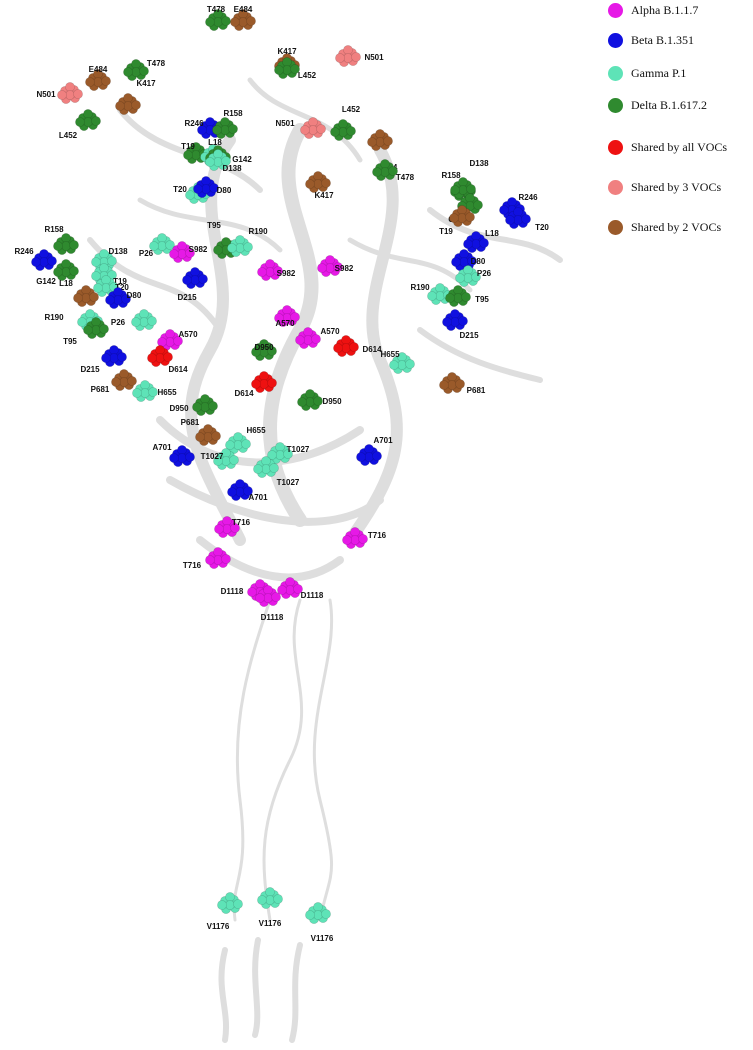 The height and width of the screenshot is (1050, 753). What do you see at coordinates (212, 187) in the screenshot?
I see `residue-d80-22: D80` at bounding box center [212, 187].